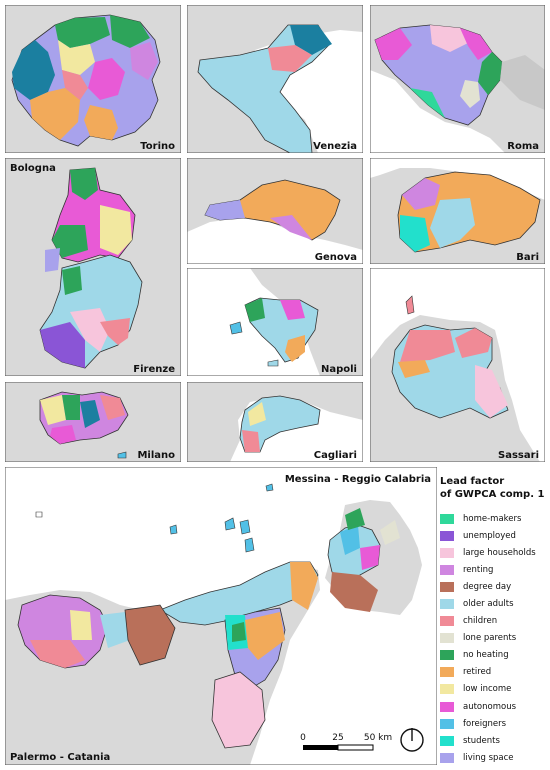  I want to click on panel-milano: Milano, so click(93, 422).